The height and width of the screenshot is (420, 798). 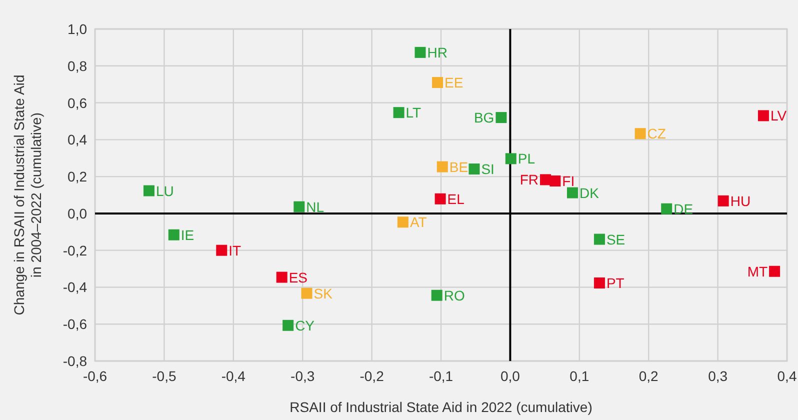 I want to click on annotation: CY, so click(x=305, y=325).